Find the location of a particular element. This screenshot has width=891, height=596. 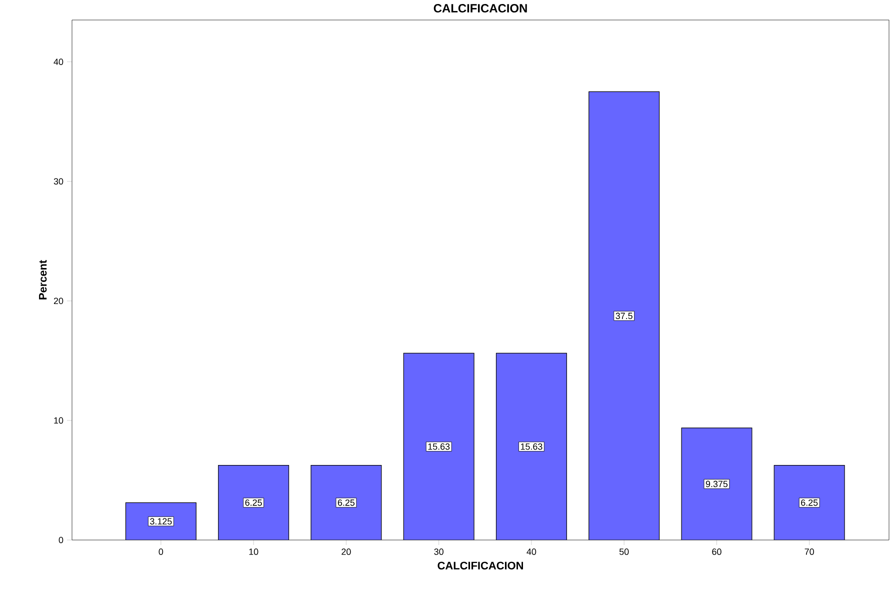

y-tick-label: 0 is located at coordinates (61, 540).